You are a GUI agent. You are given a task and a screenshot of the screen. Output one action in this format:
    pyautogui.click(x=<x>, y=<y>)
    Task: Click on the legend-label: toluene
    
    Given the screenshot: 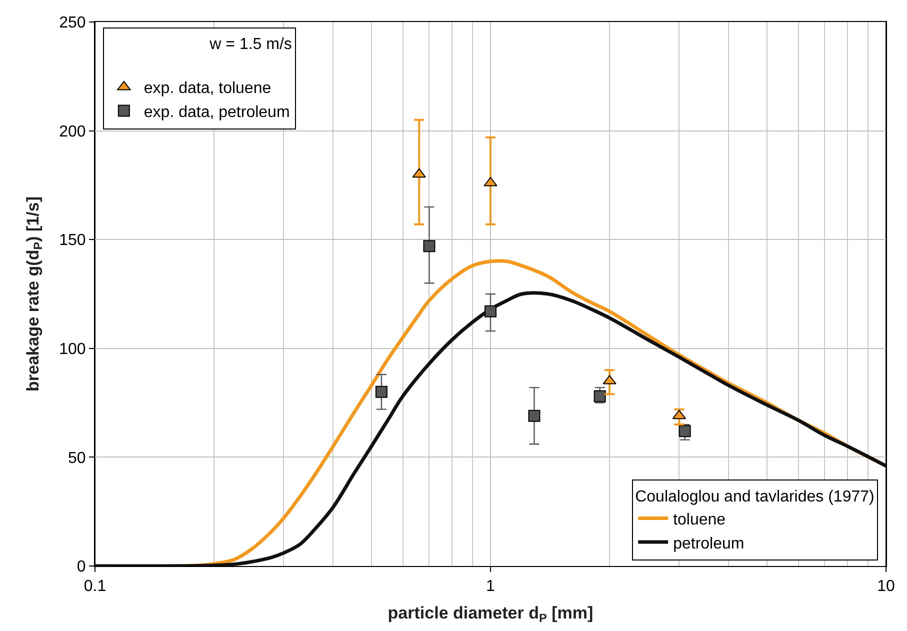 What is the action you would take?
    pyautogui.click(x=699, y=520)
    